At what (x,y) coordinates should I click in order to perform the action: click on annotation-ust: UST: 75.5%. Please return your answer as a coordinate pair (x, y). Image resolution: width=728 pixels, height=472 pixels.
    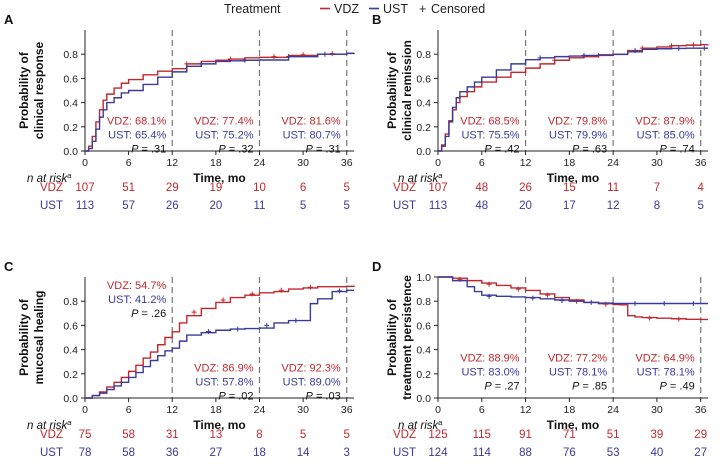
    Looking at the image, I should click on (490, 135).